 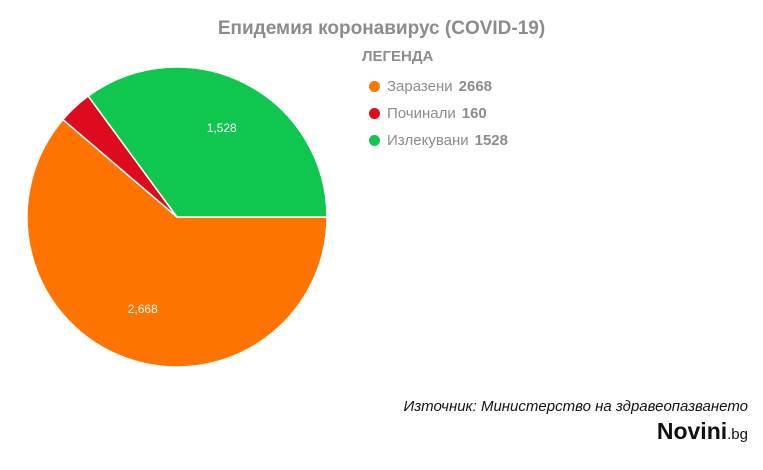 What do you see at coordinates (428, 140) in the screenshot?
I see `legend-label-recovered: Излекувани` at bounding box center [428, 140].